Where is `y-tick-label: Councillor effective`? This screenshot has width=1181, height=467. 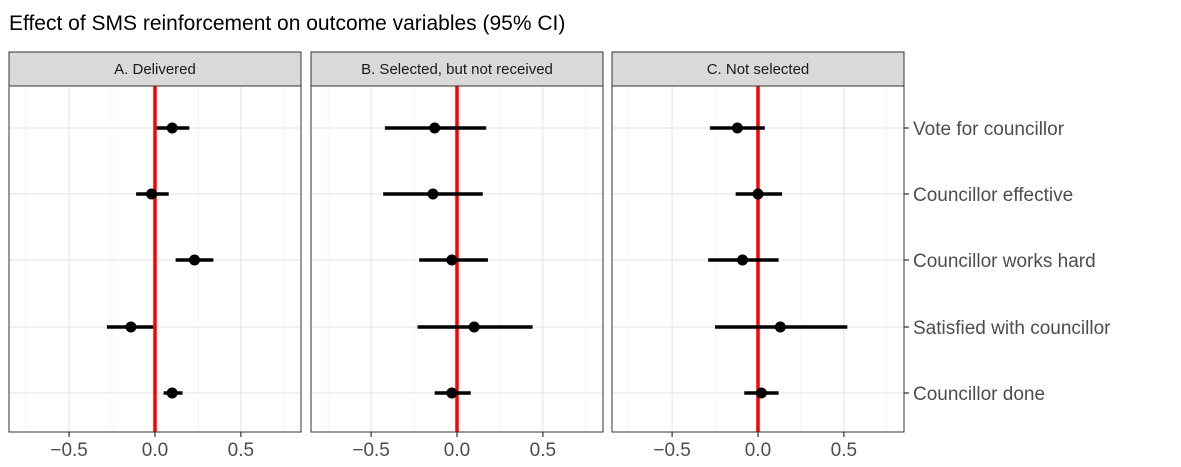 y-tick-label: Councillor effective is located at coordinates (993, 195).